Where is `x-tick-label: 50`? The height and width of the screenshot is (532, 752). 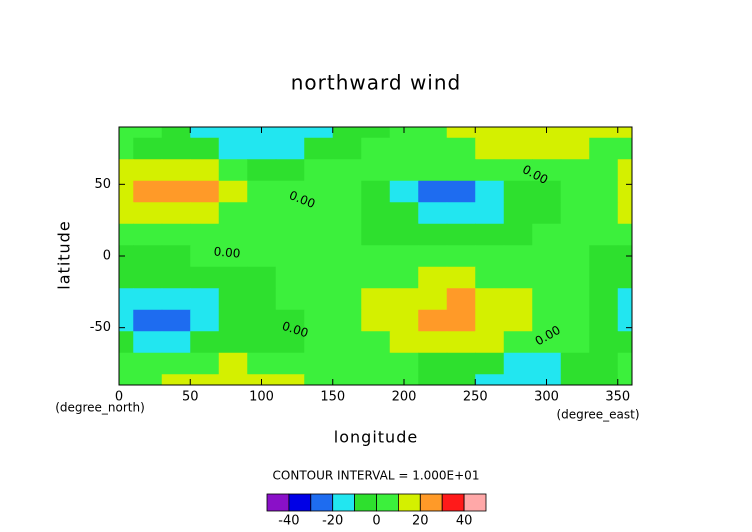 x-tick-label: 50 is located at coordinates (190, 397).